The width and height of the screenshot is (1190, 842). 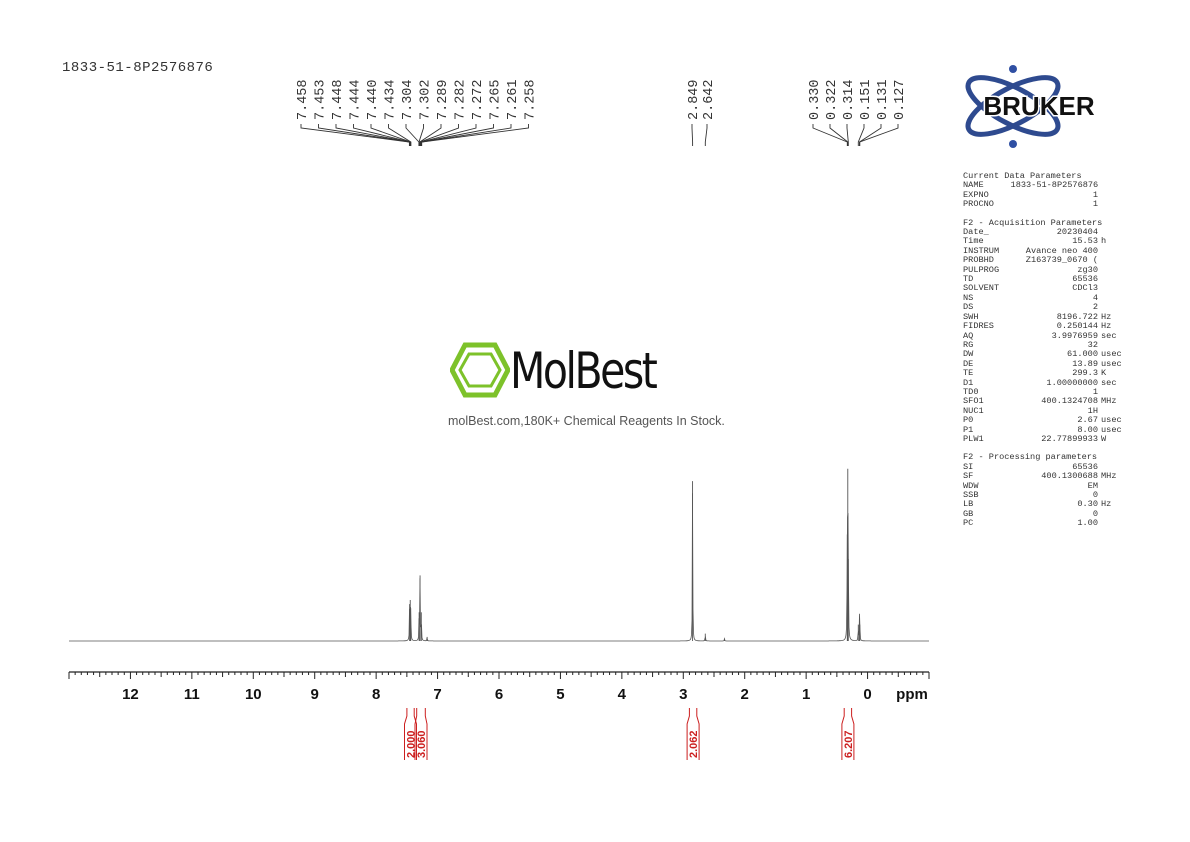 What do you see at coordinates (1043, 326) in the screenshot?
I see `param-row: FIDRES 0.250144 Hz` at bounding box center [1043, 326].